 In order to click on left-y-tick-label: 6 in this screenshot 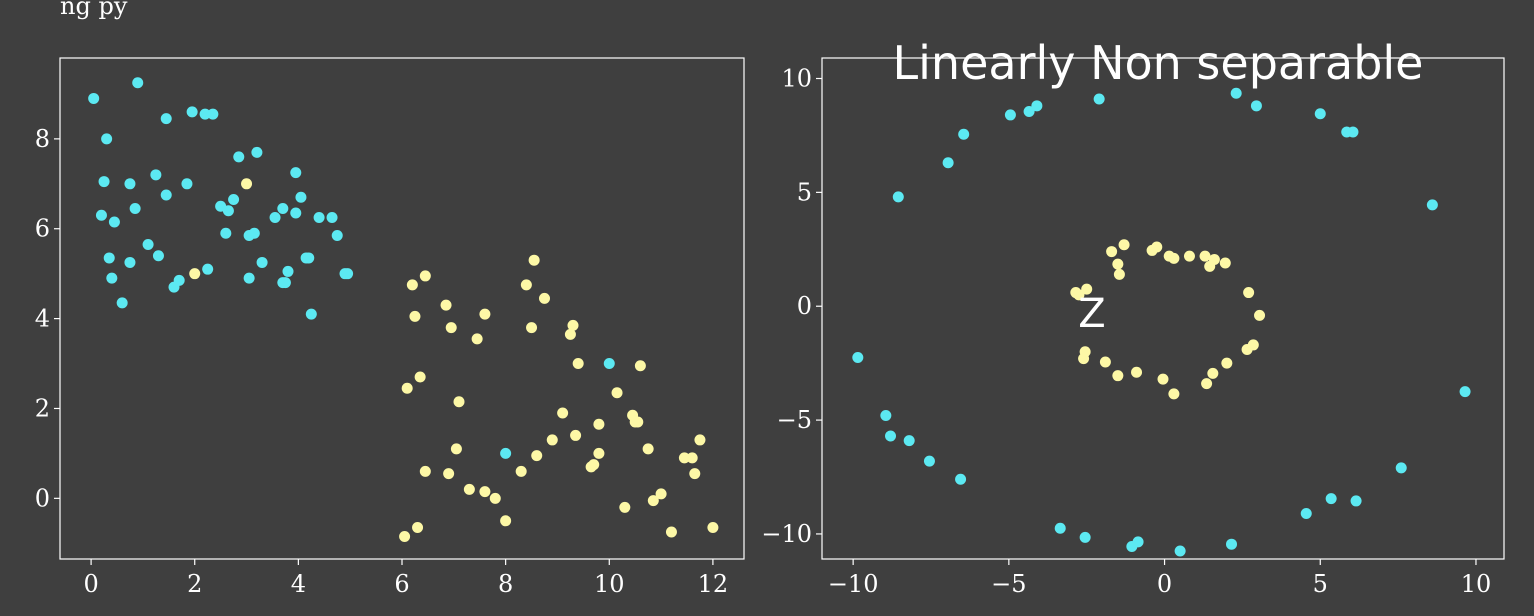, I will do `click(42, 229)`.